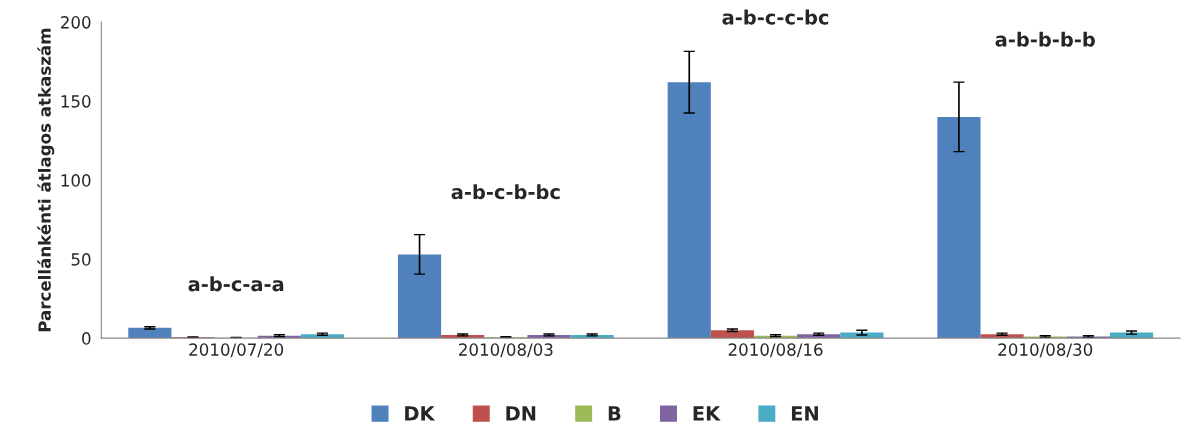 The width and height of the screenshot is (1192, 442). I want to click on x-tick-label: 2010/07/20, so click(236, 350).